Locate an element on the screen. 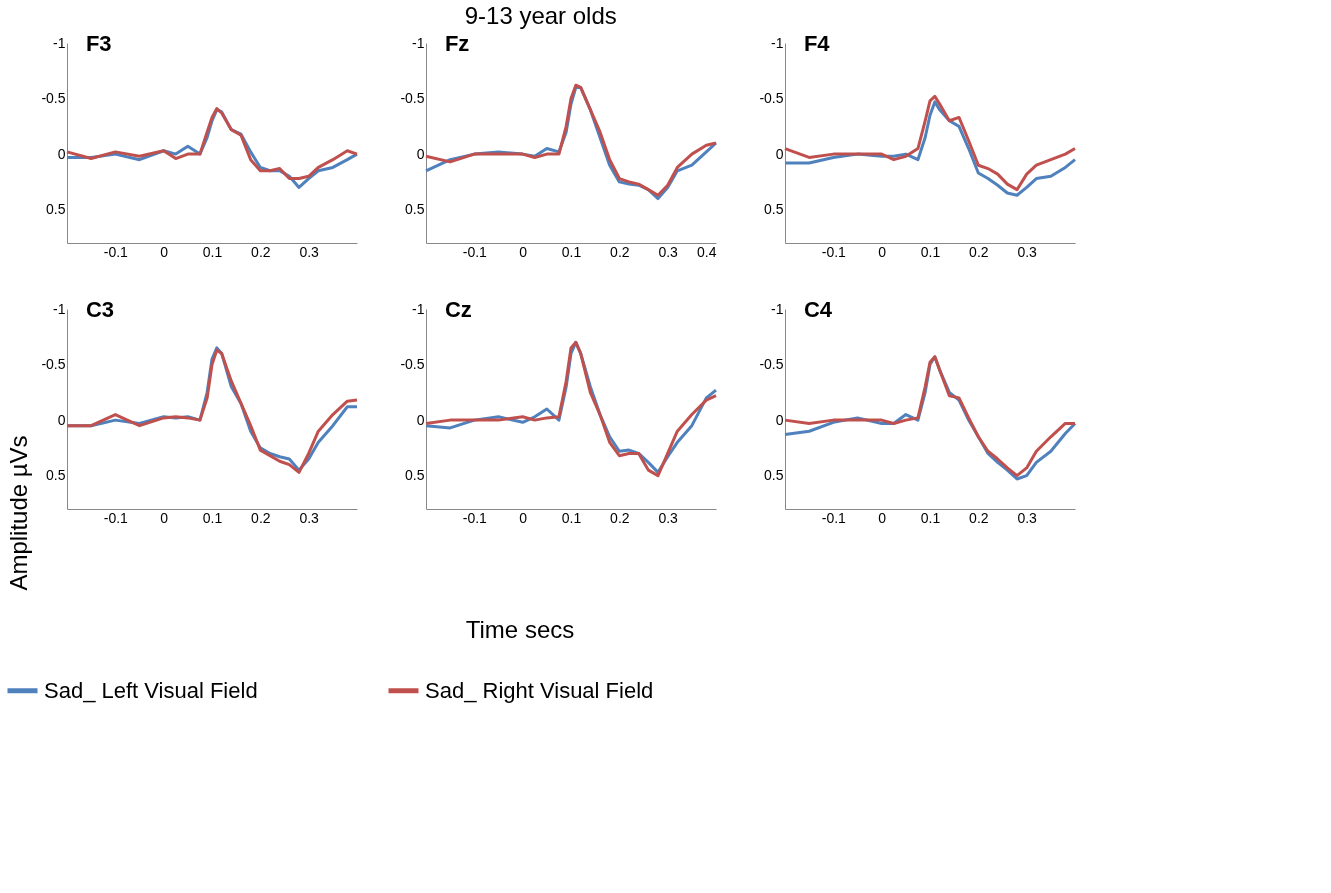 The image size is (1331, 893). text: Time secs is located at coordinates (520, 629).